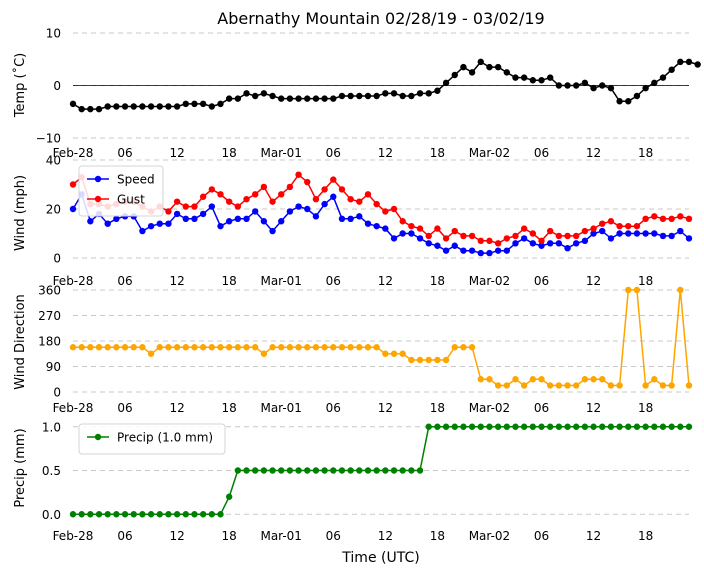 The height and width of the screenshot is (573, 704). What do you see at coordinates (49, 316) in the screenshot?
I see `y-tick-label: 270` at bounding box center [49, 316].